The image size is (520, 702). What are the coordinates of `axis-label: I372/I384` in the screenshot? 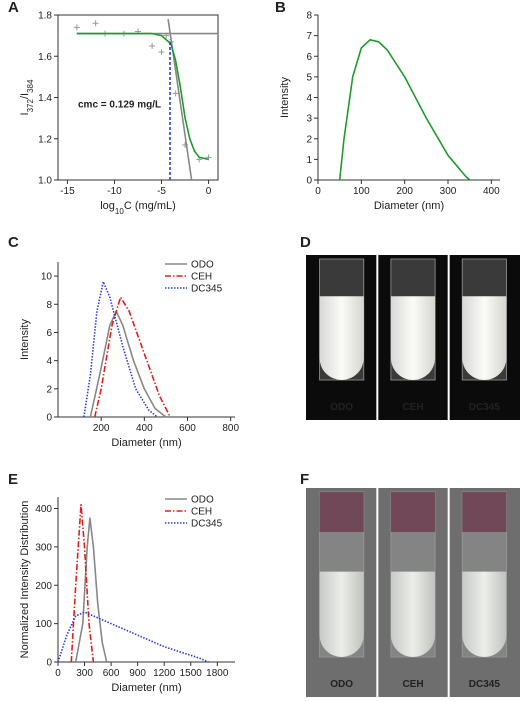 It's located at (27, 97).